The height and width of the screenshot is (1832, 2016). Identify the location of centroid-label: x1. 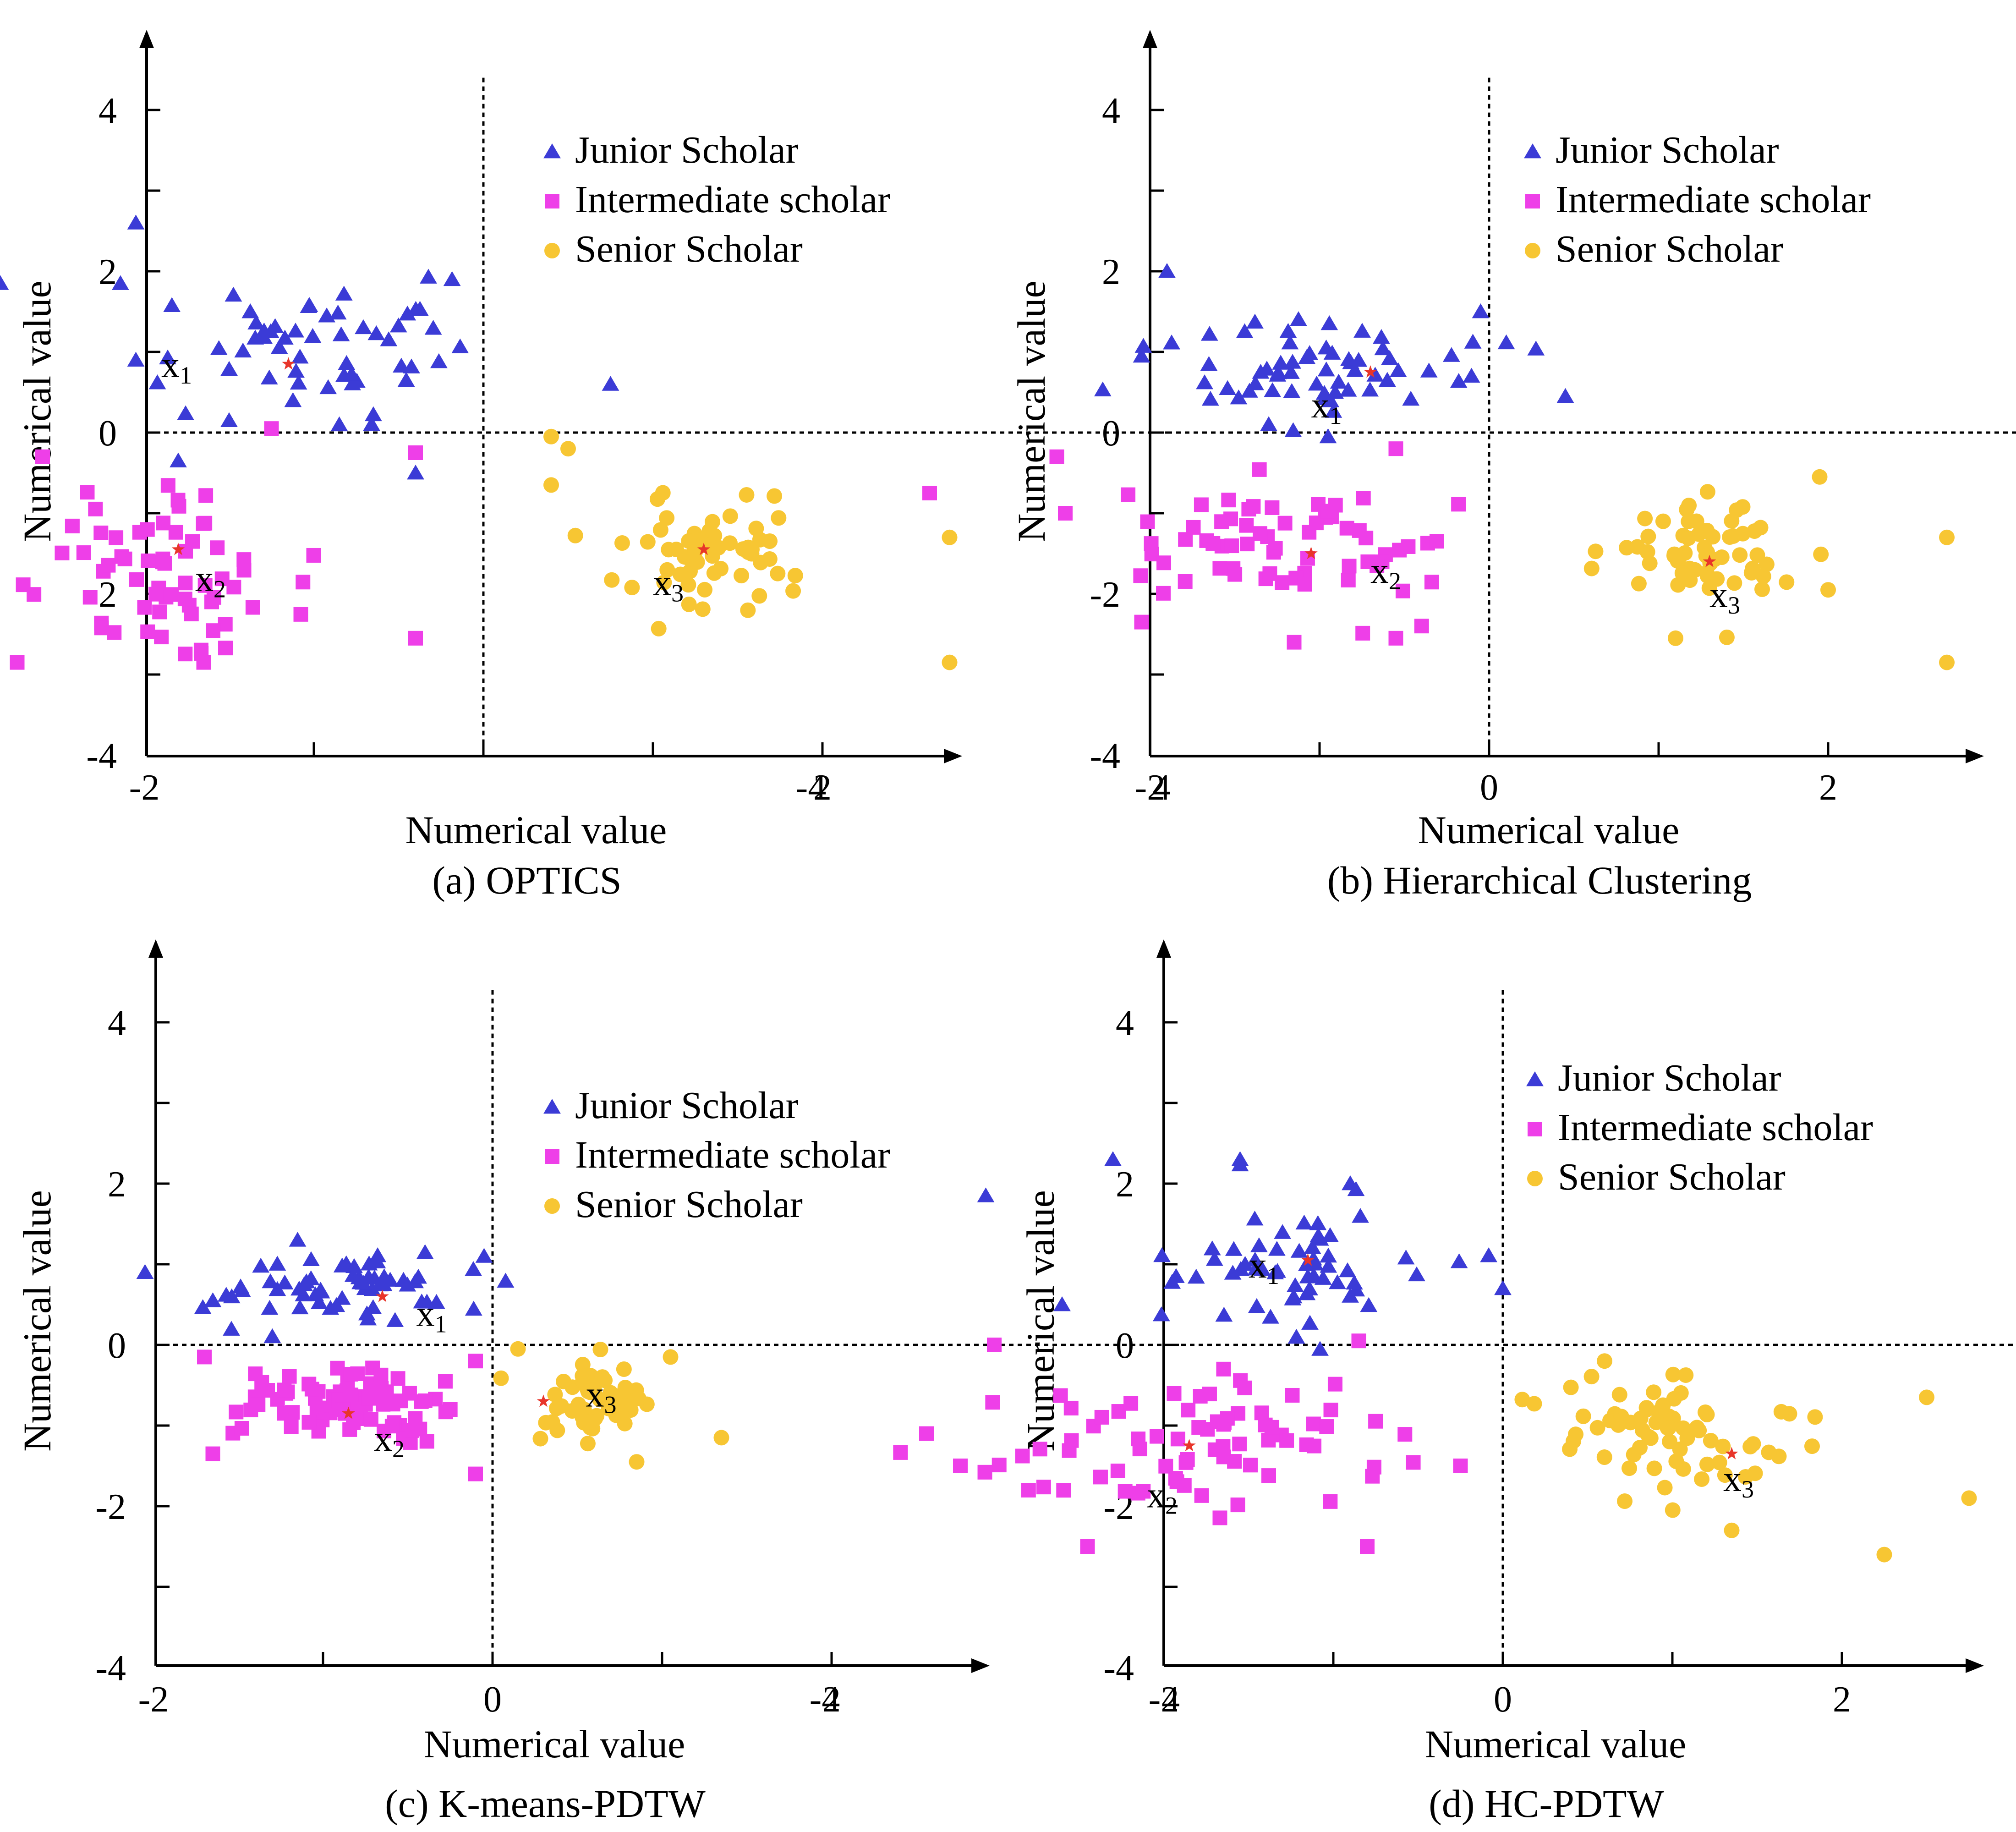
(1264, 1267).